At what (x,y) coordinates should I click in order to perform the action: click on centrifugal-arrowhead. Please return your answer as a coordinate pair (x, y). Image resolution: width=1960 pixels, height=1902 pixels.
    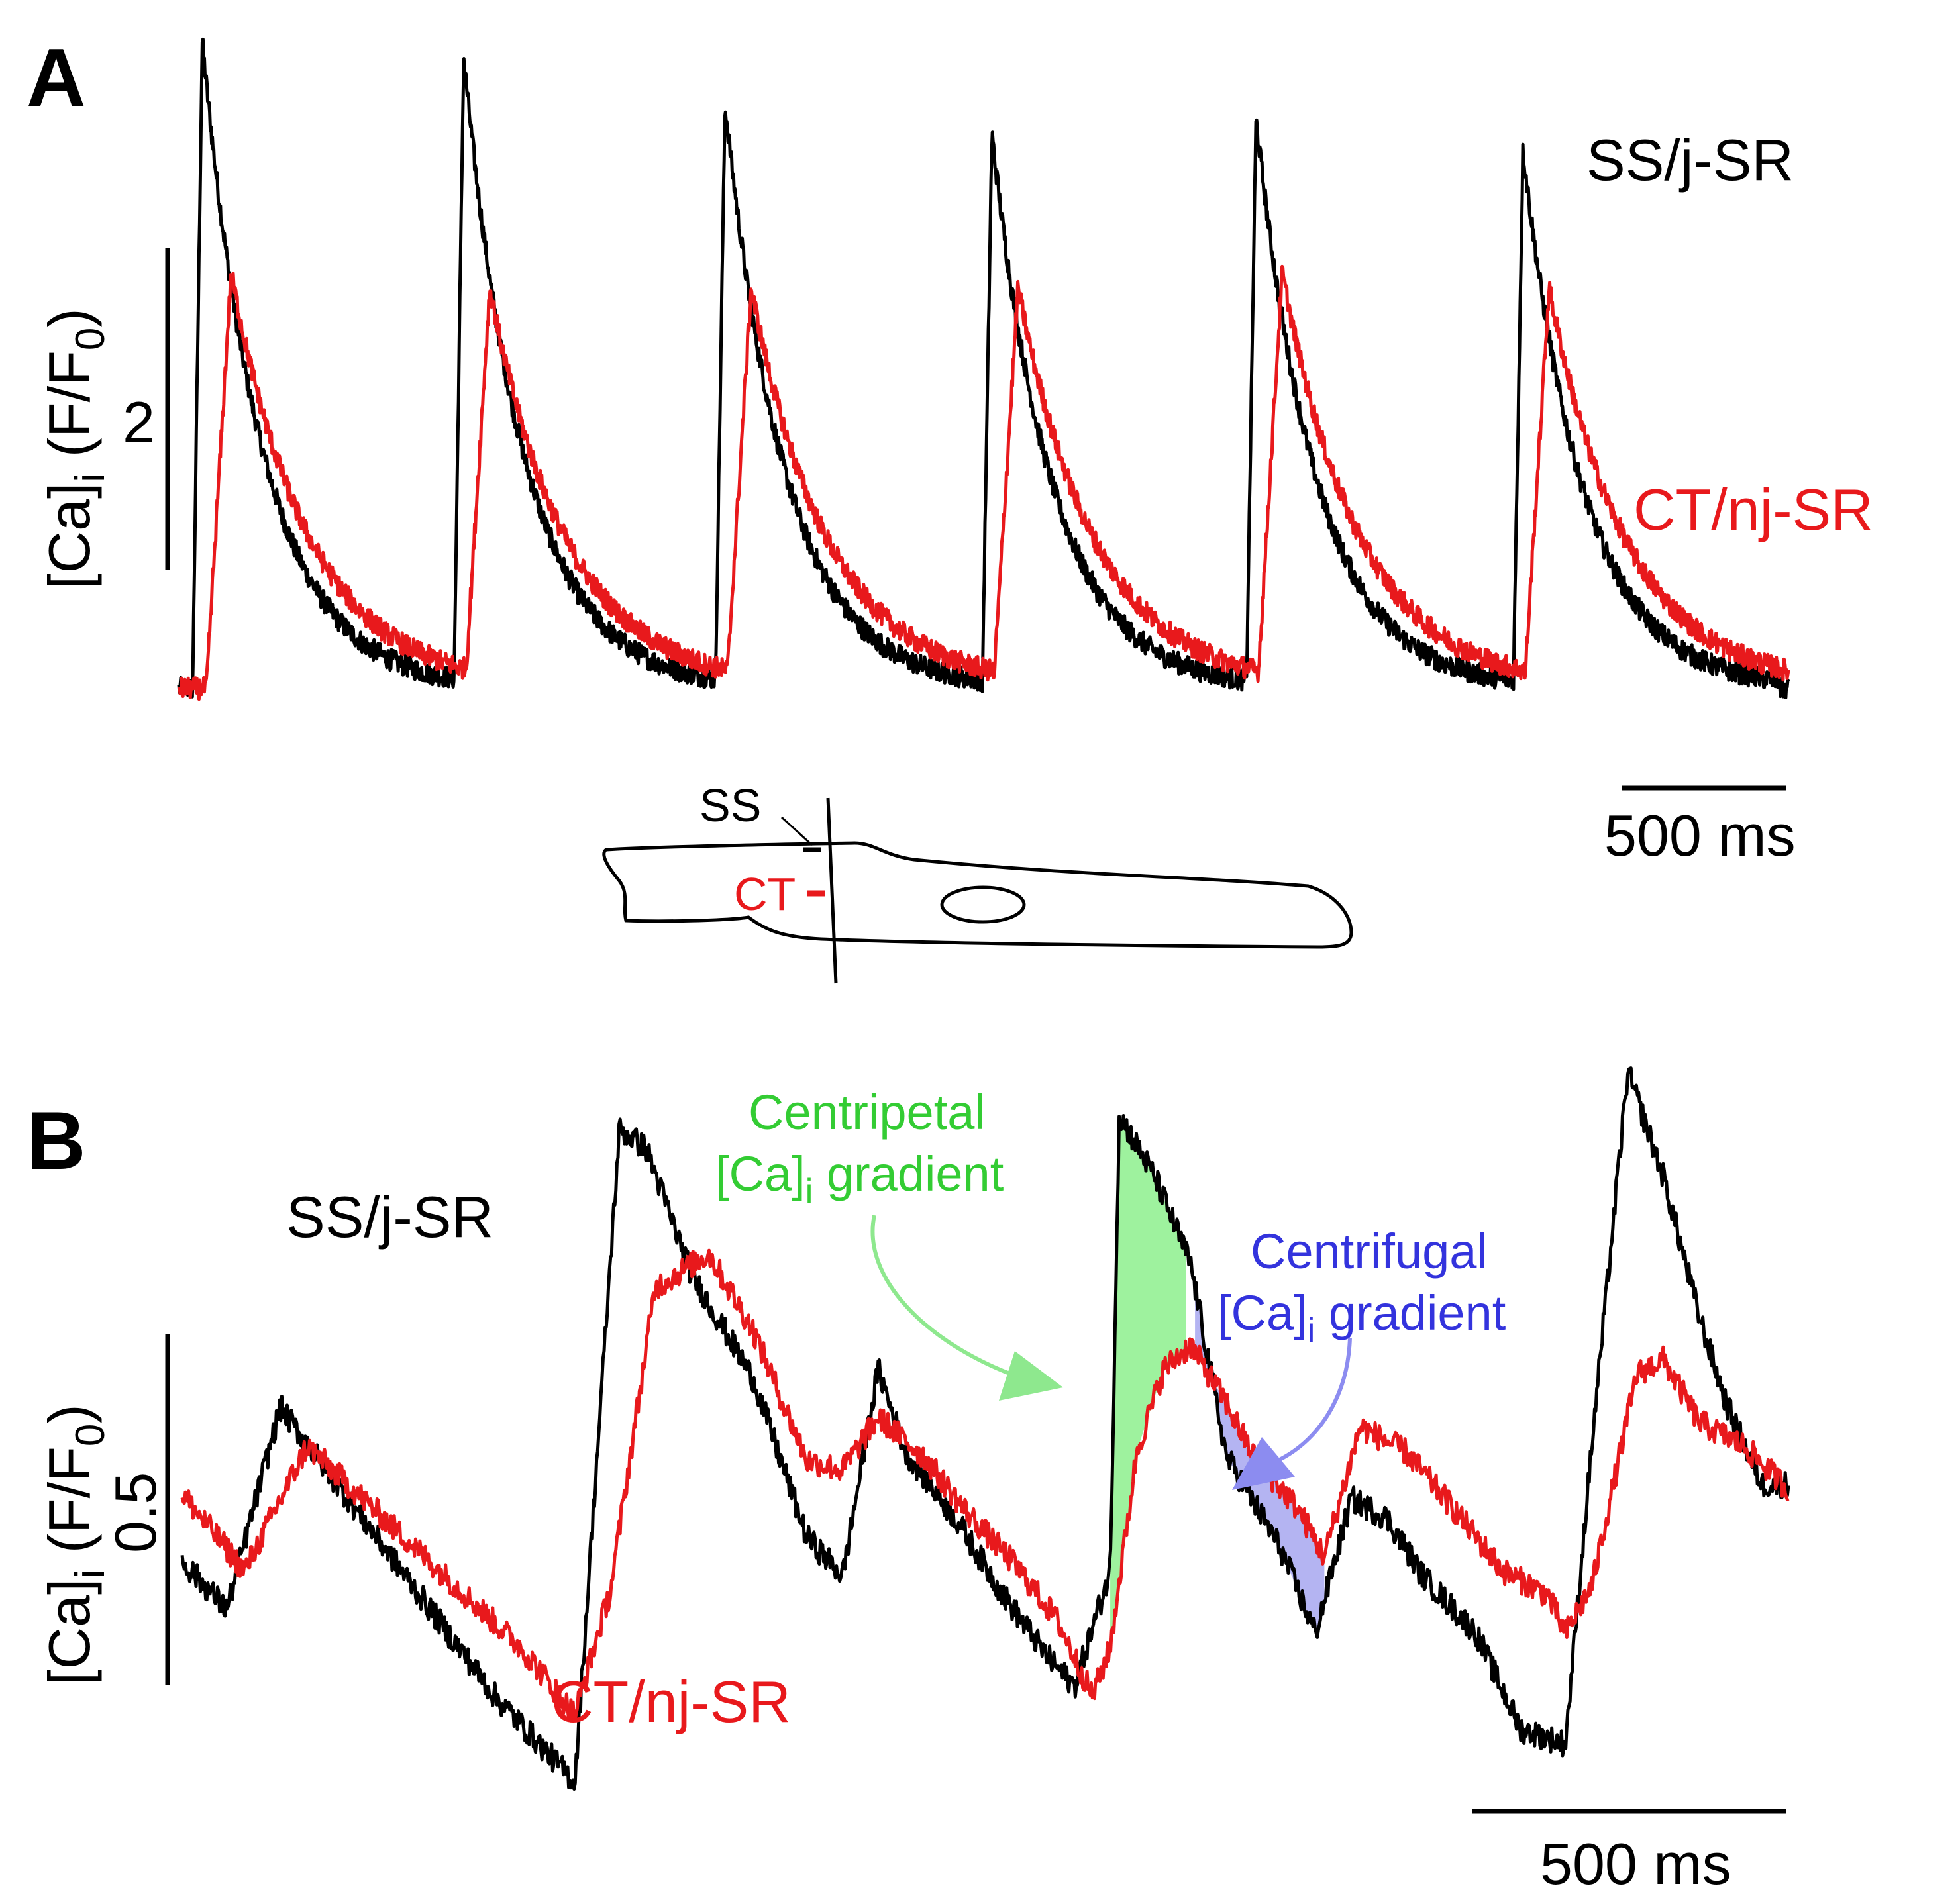
    Looking at the image, I should click on (1263, 1463).